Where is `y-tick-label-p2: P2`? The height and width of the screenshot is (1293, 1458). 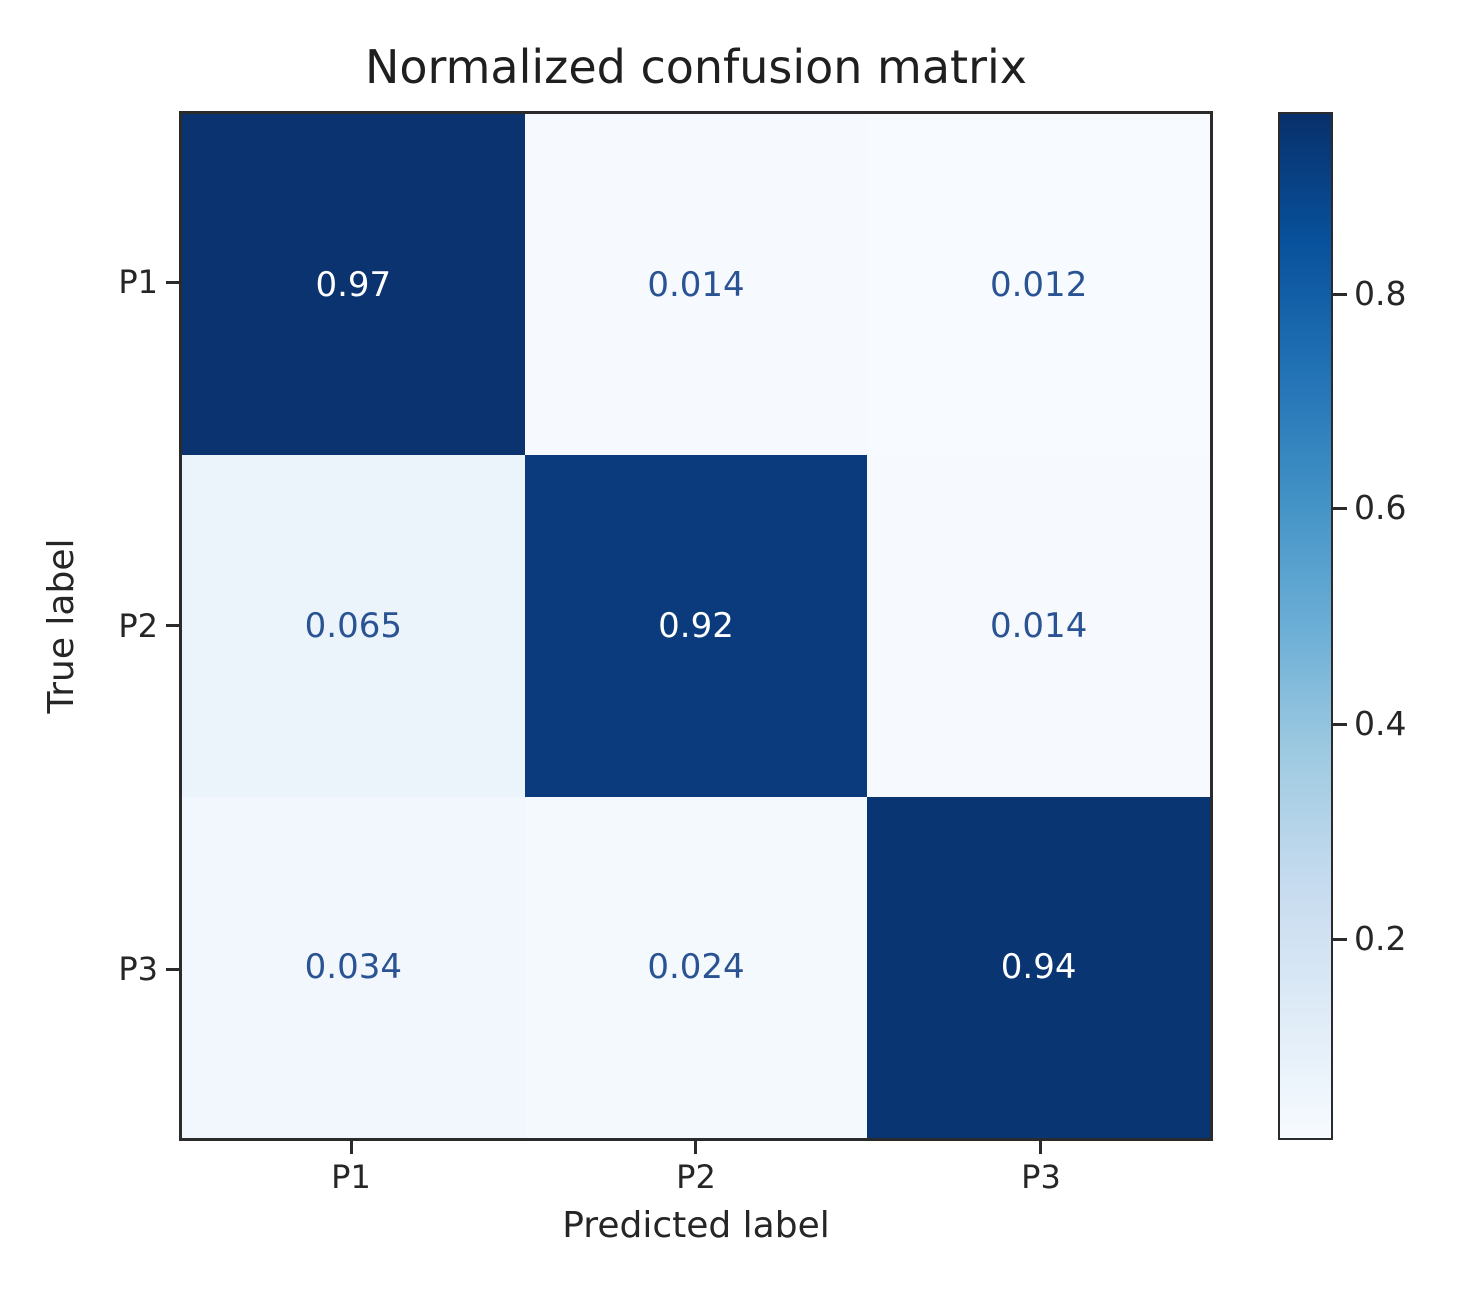 y-tick-label-p2: P2 is located at coordinates (138, 626).